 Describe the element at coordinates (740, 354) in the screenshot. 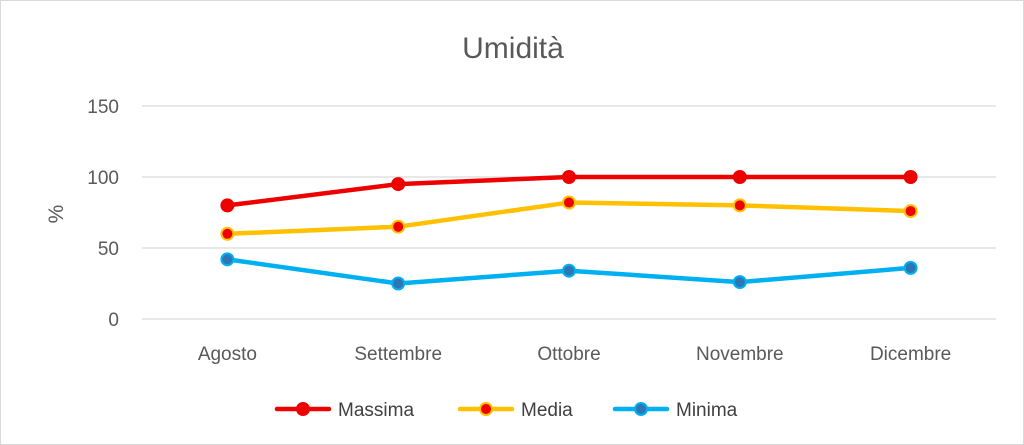

I see `x-tick-label: Novembre` at that location.